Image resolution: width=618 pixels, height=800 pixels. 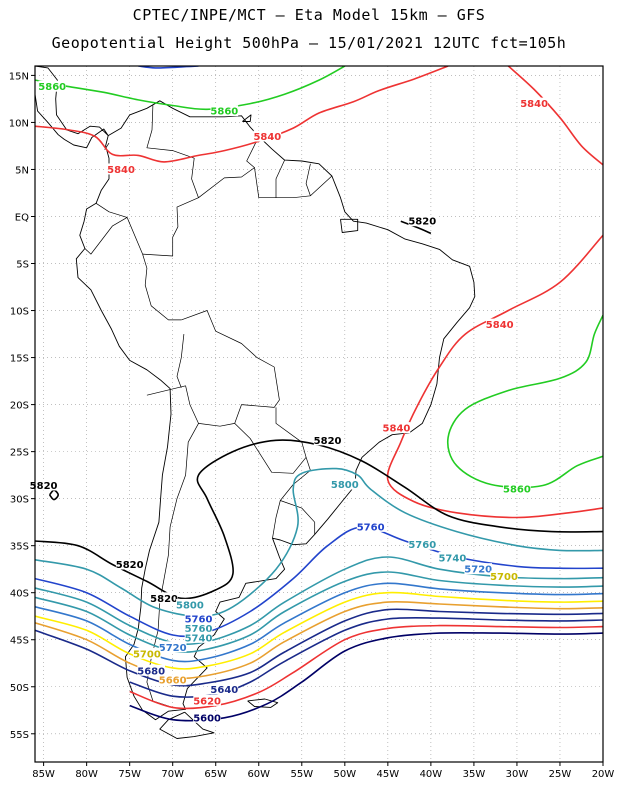 What do you see at coordinates (19, 406) in the screenshot?
I see `y-tick-label: 20S` at bounding box center [19, 406].